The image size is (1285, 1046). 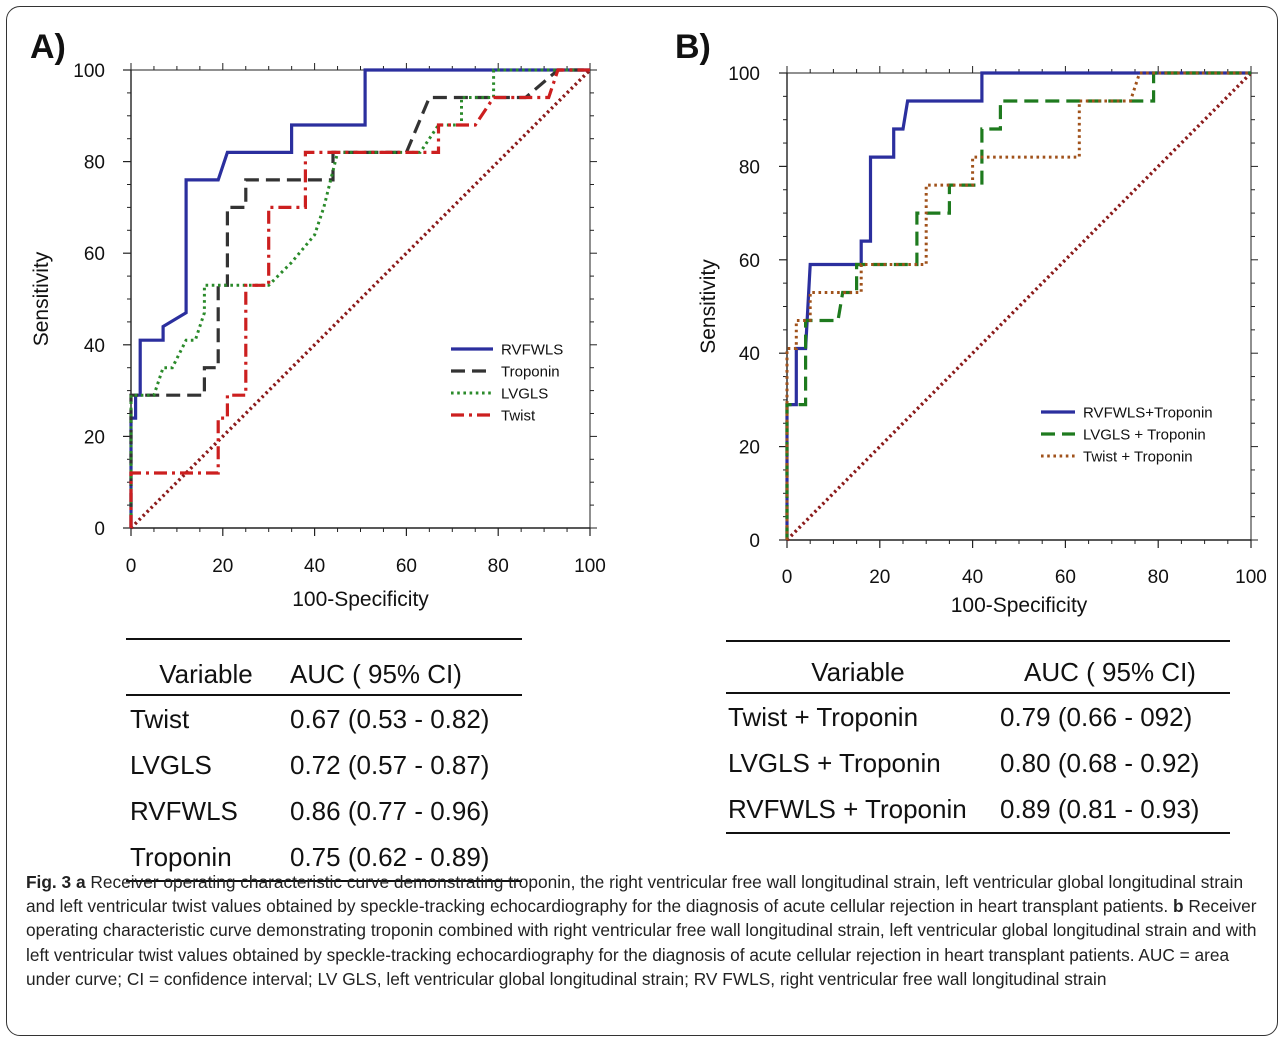 What do you see at coordinates (530, 372) in the screenshot?
I see `legend-label: Troponin` at bounding box center [530, 372].